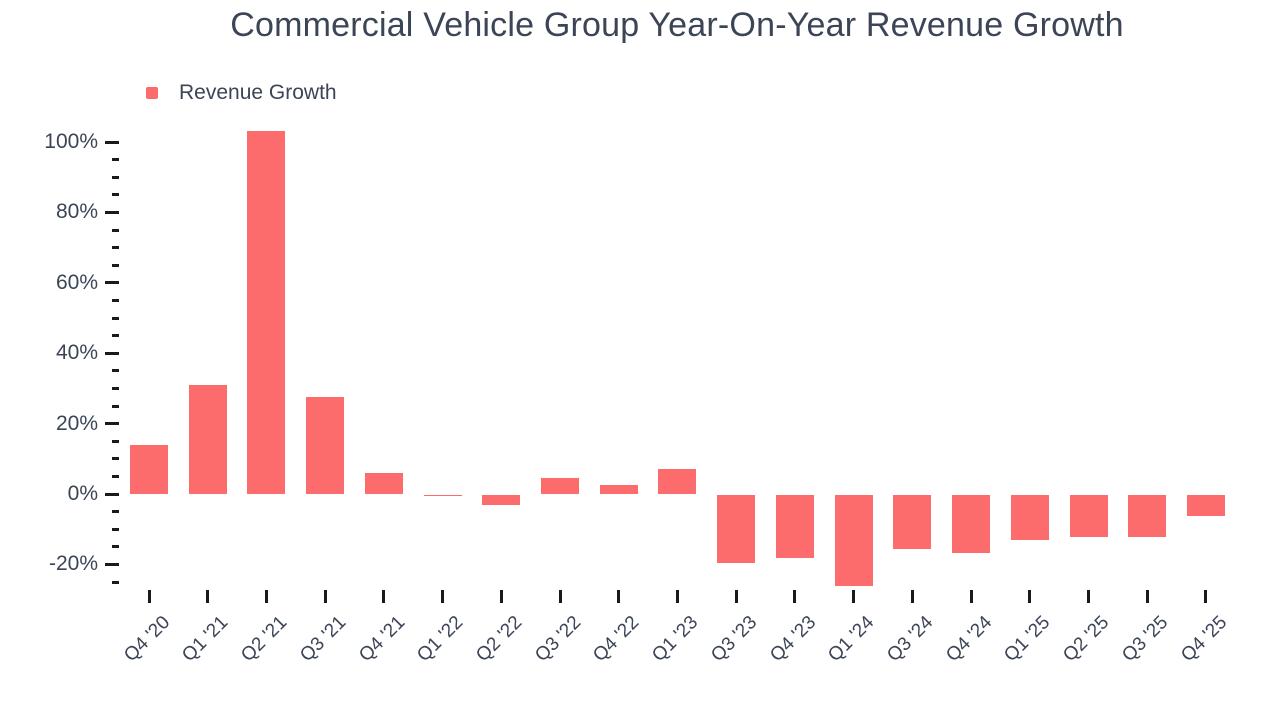  I want to click on x-axis-label: Q1 '25, so click(1027, 639).